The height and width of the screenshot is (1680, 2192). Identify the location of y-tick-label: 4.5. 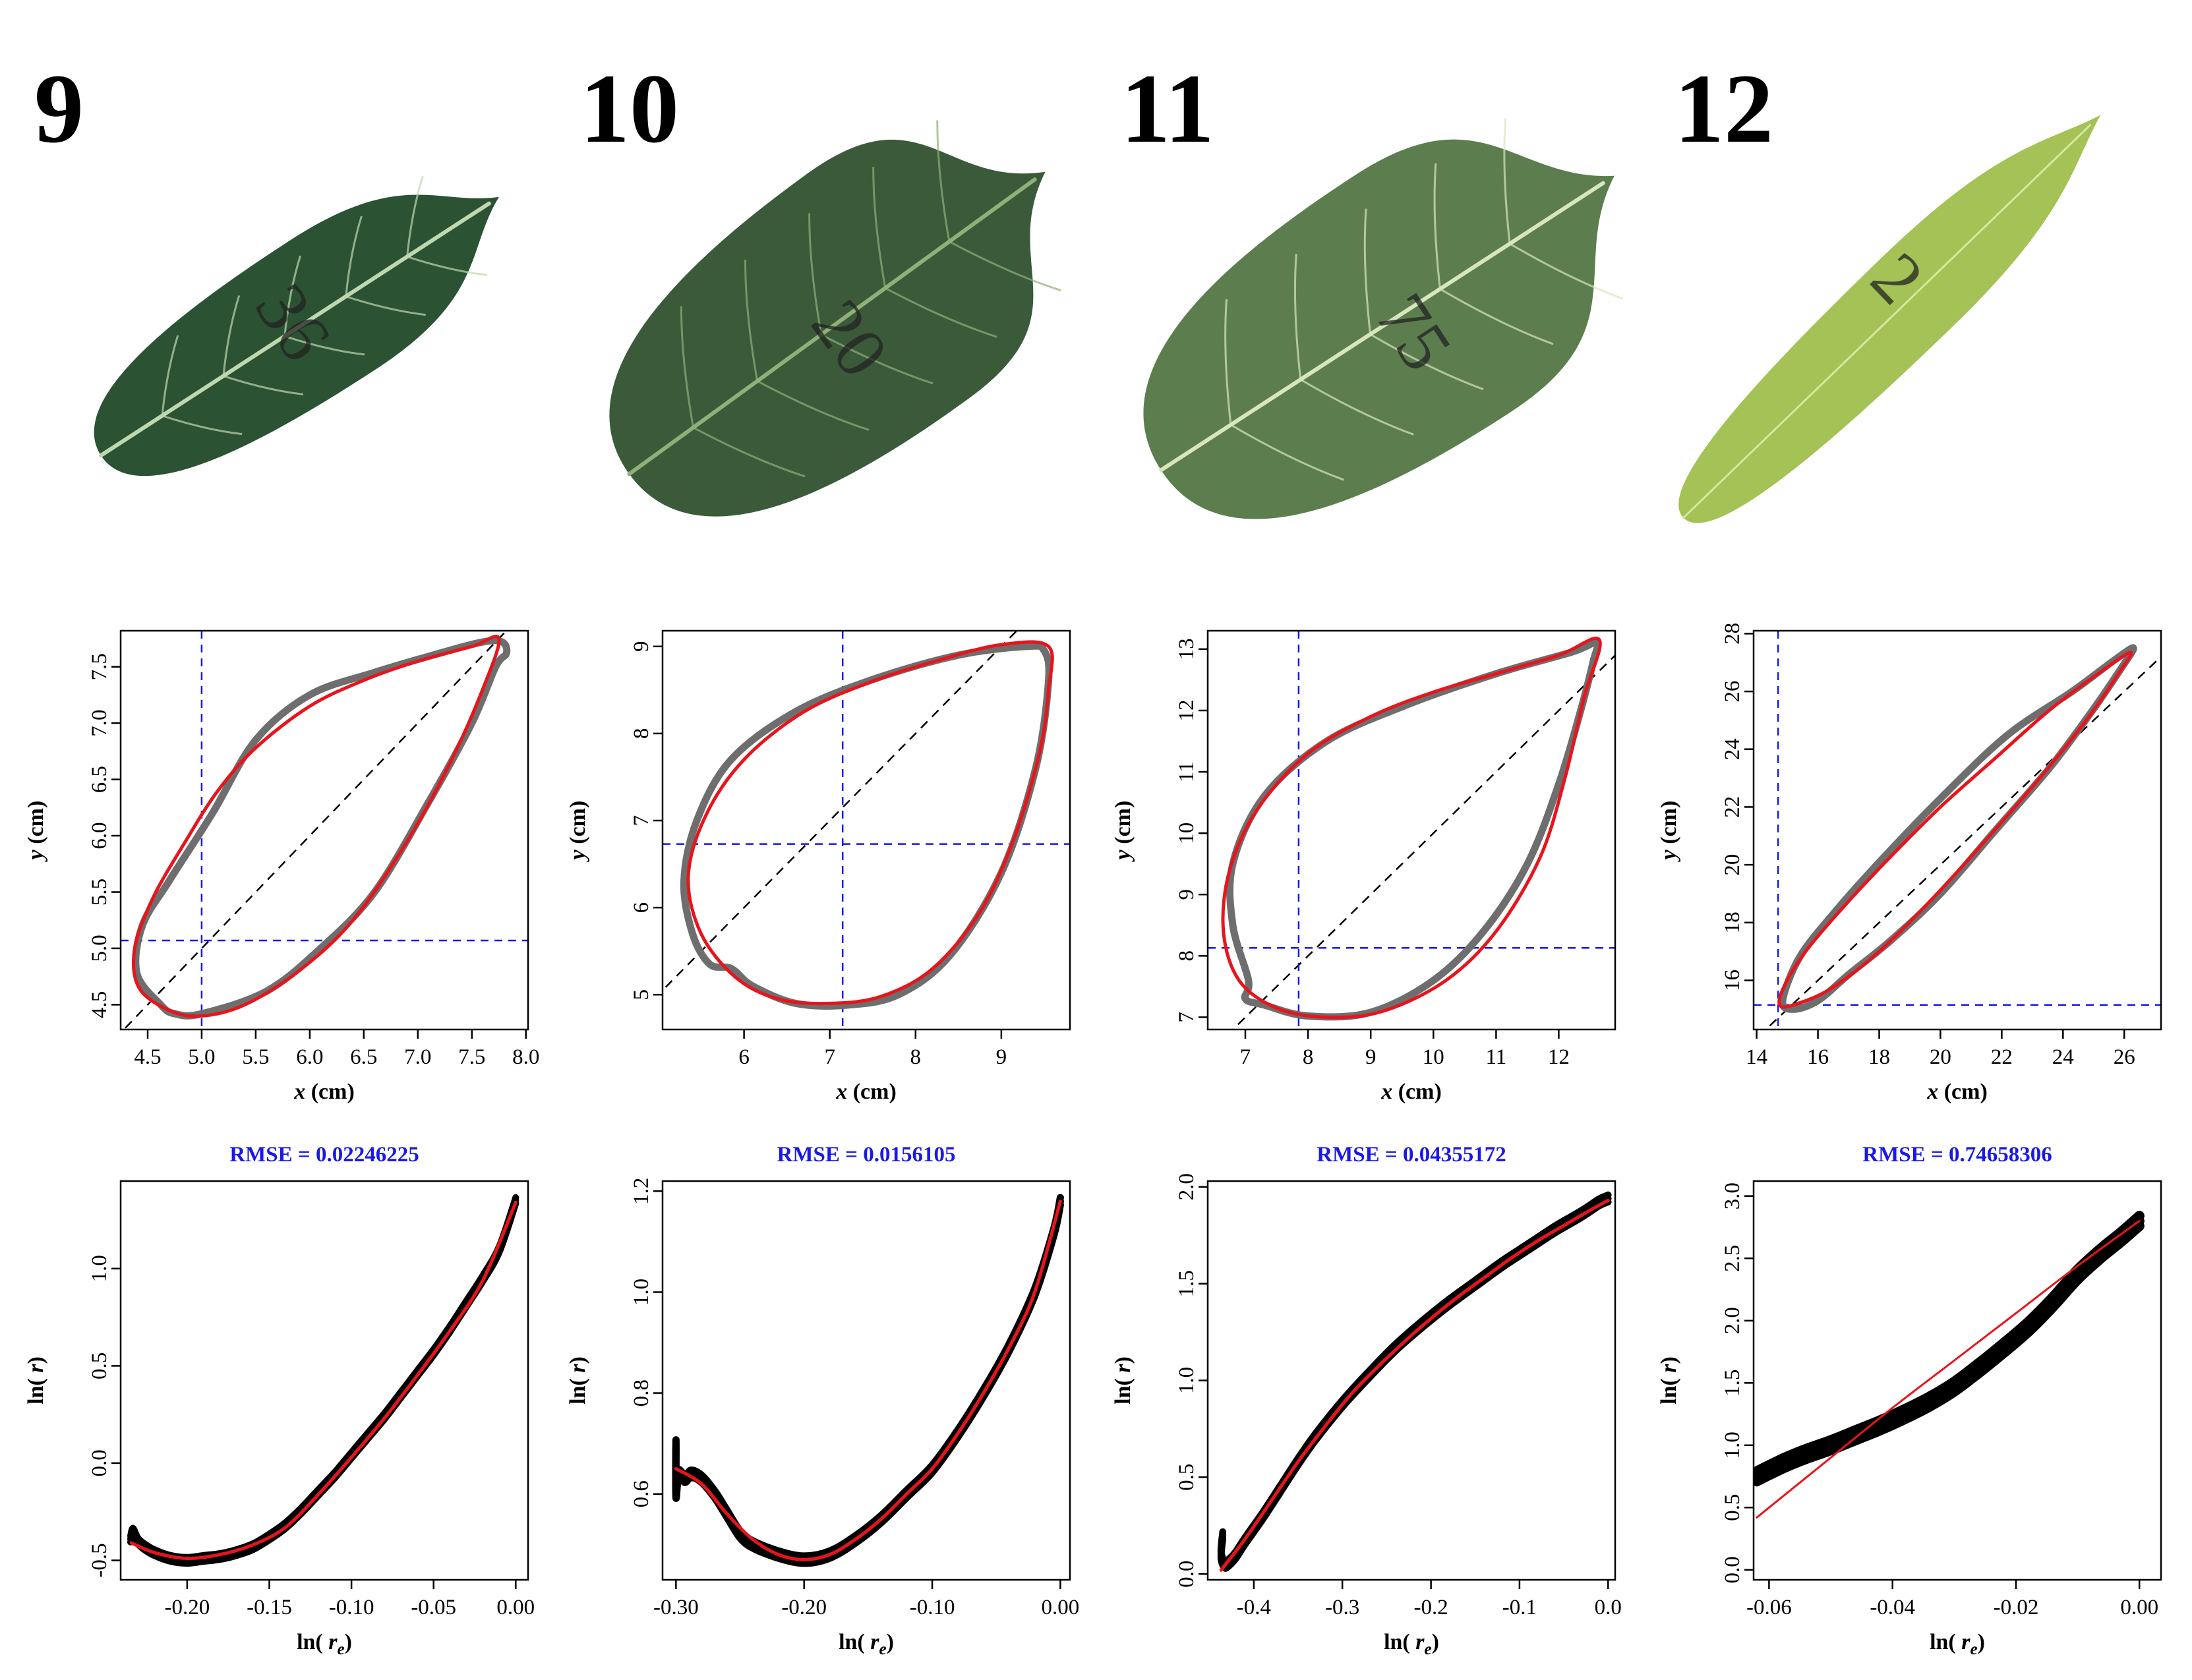
(99, 1004).